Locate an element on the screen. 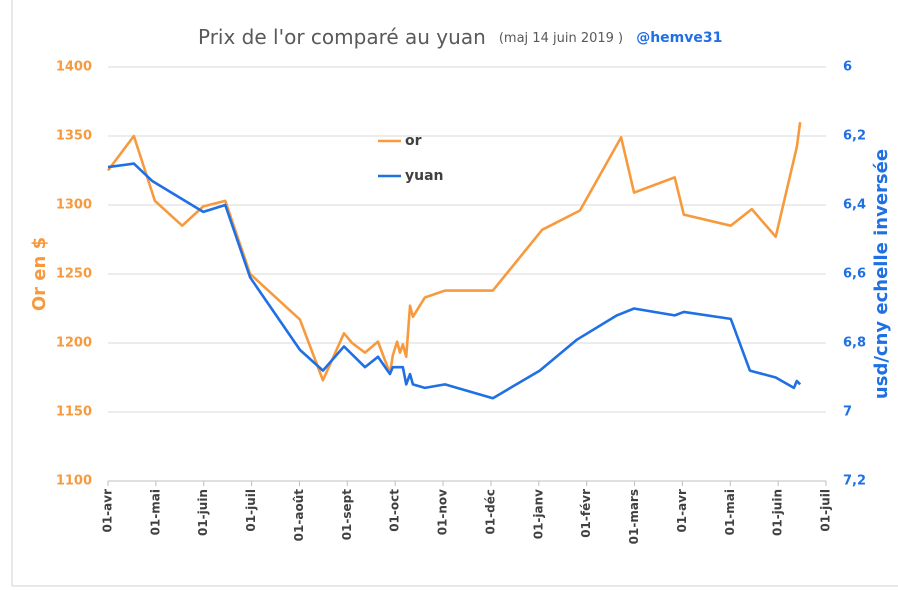  y-tick-label: 1250 is located at coordinates (74, 274).